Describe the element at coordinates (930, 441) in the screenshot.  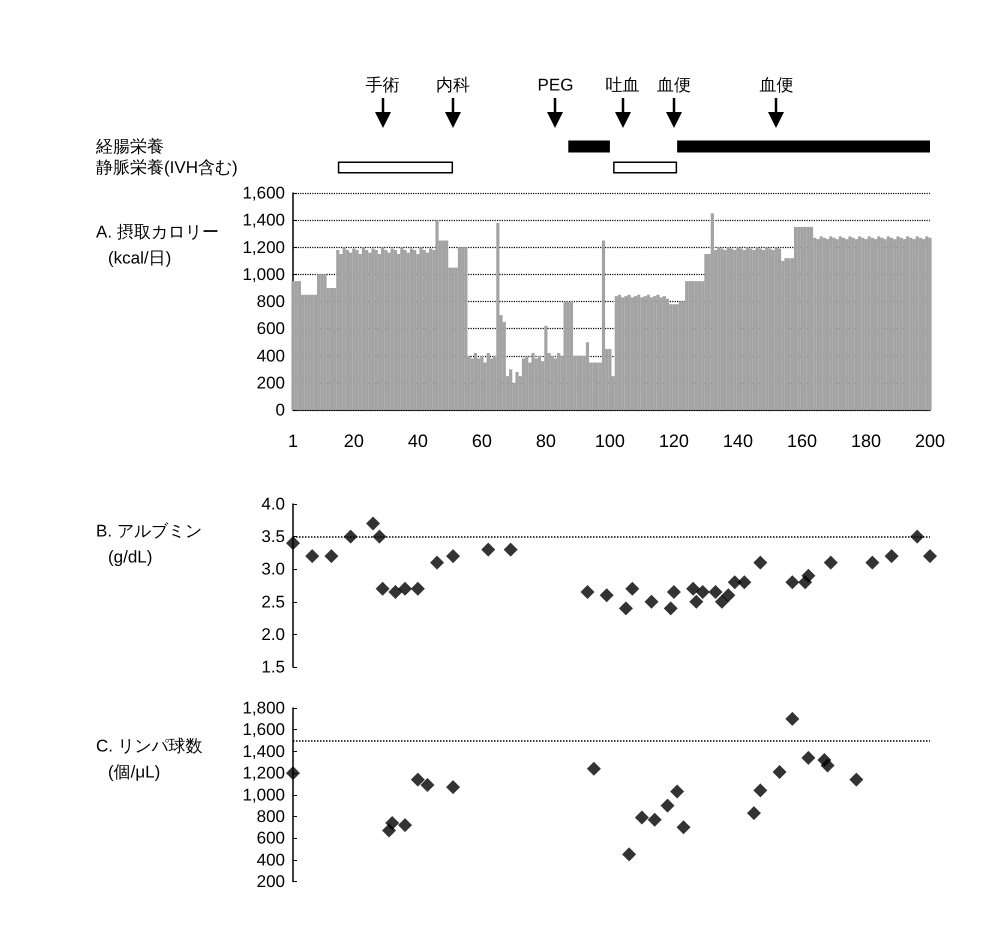
I see `x-tick-label: 200` at that location.